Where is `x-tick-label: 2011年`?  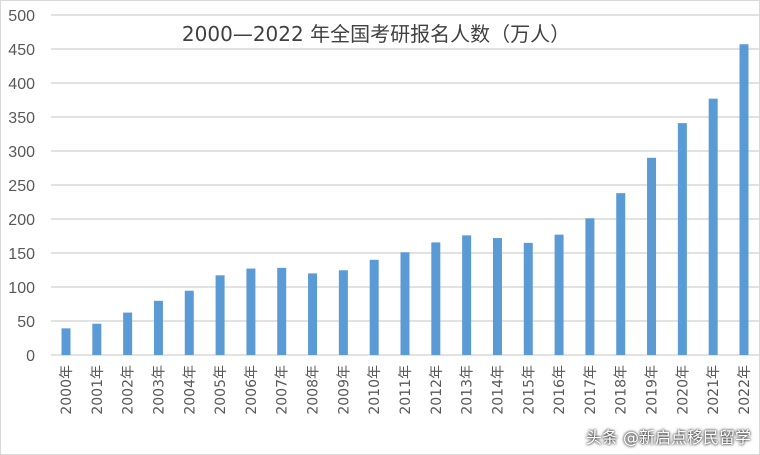
x-tick-label: 2011年 is located at coordinates (406, 390).